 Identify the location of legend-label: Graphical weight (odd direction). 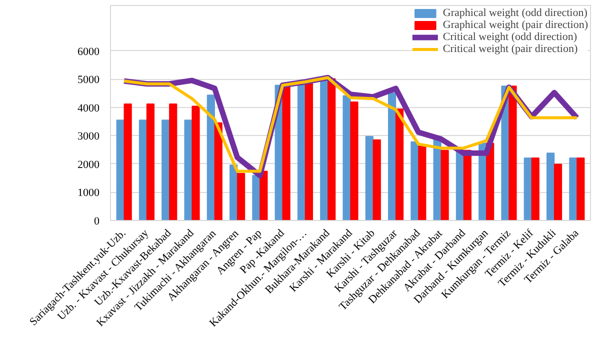
(515, 13).